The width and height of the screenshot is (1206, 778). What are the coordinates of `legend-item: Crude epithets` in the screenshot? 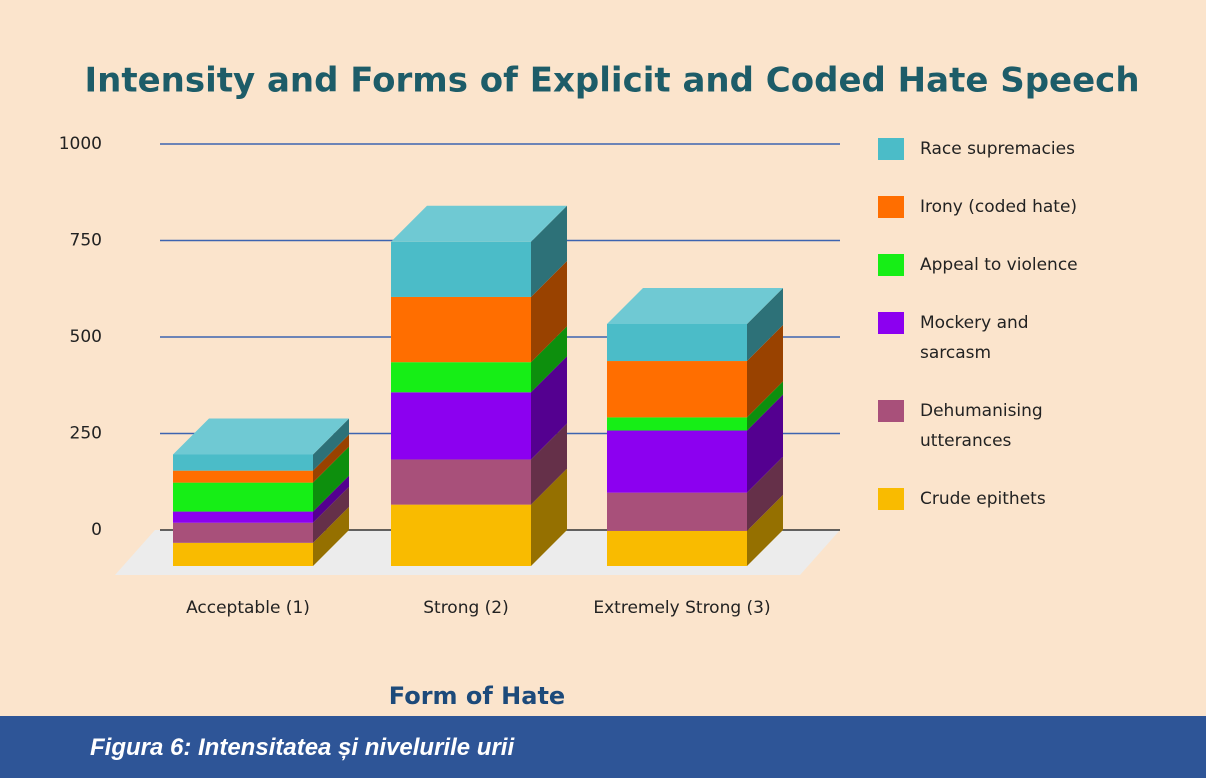 It's located at (1008, 499).